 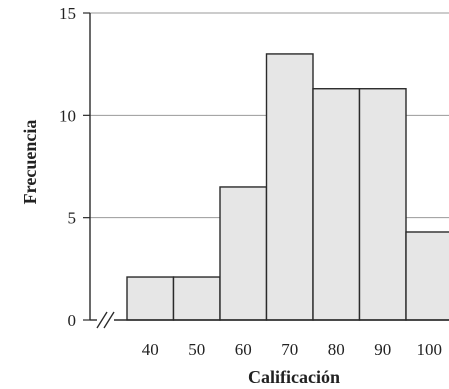 I want to click on x-tick-label: 60, so click(x=243, y=349).